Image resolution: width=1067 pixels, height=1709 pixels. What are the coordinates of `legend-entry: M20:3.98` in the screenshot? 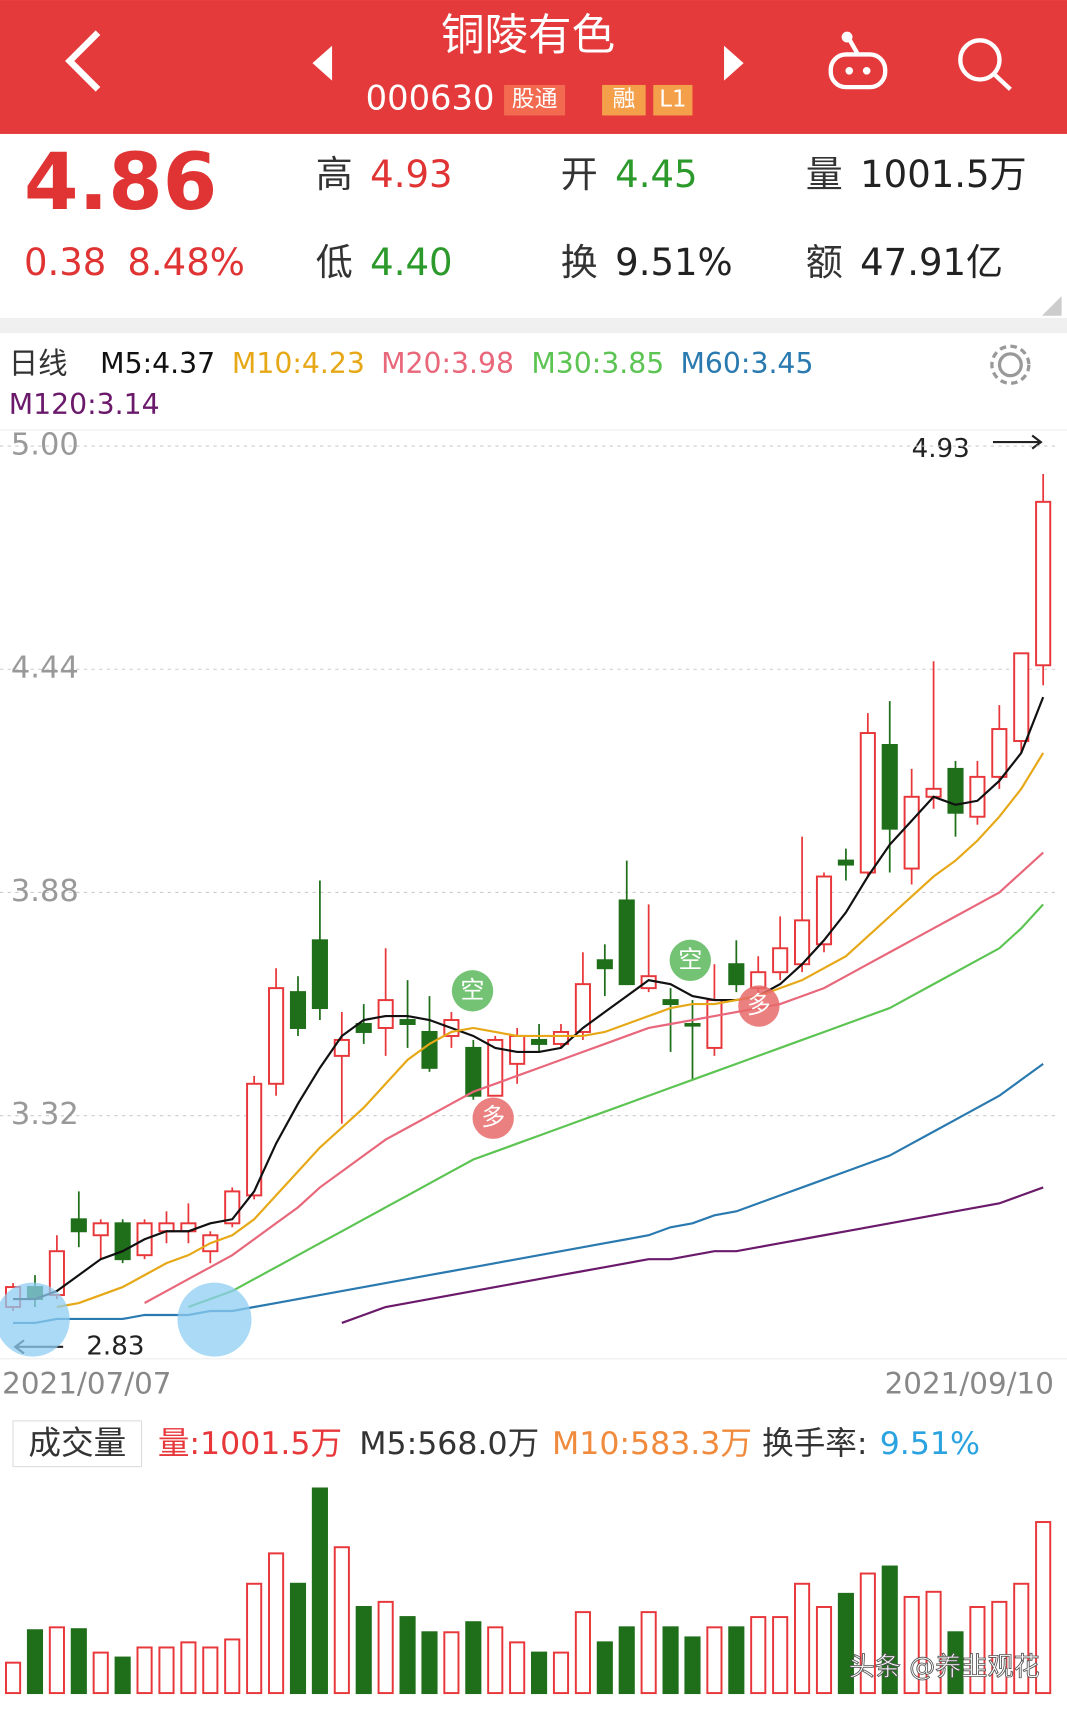 It's located at (447, 363).